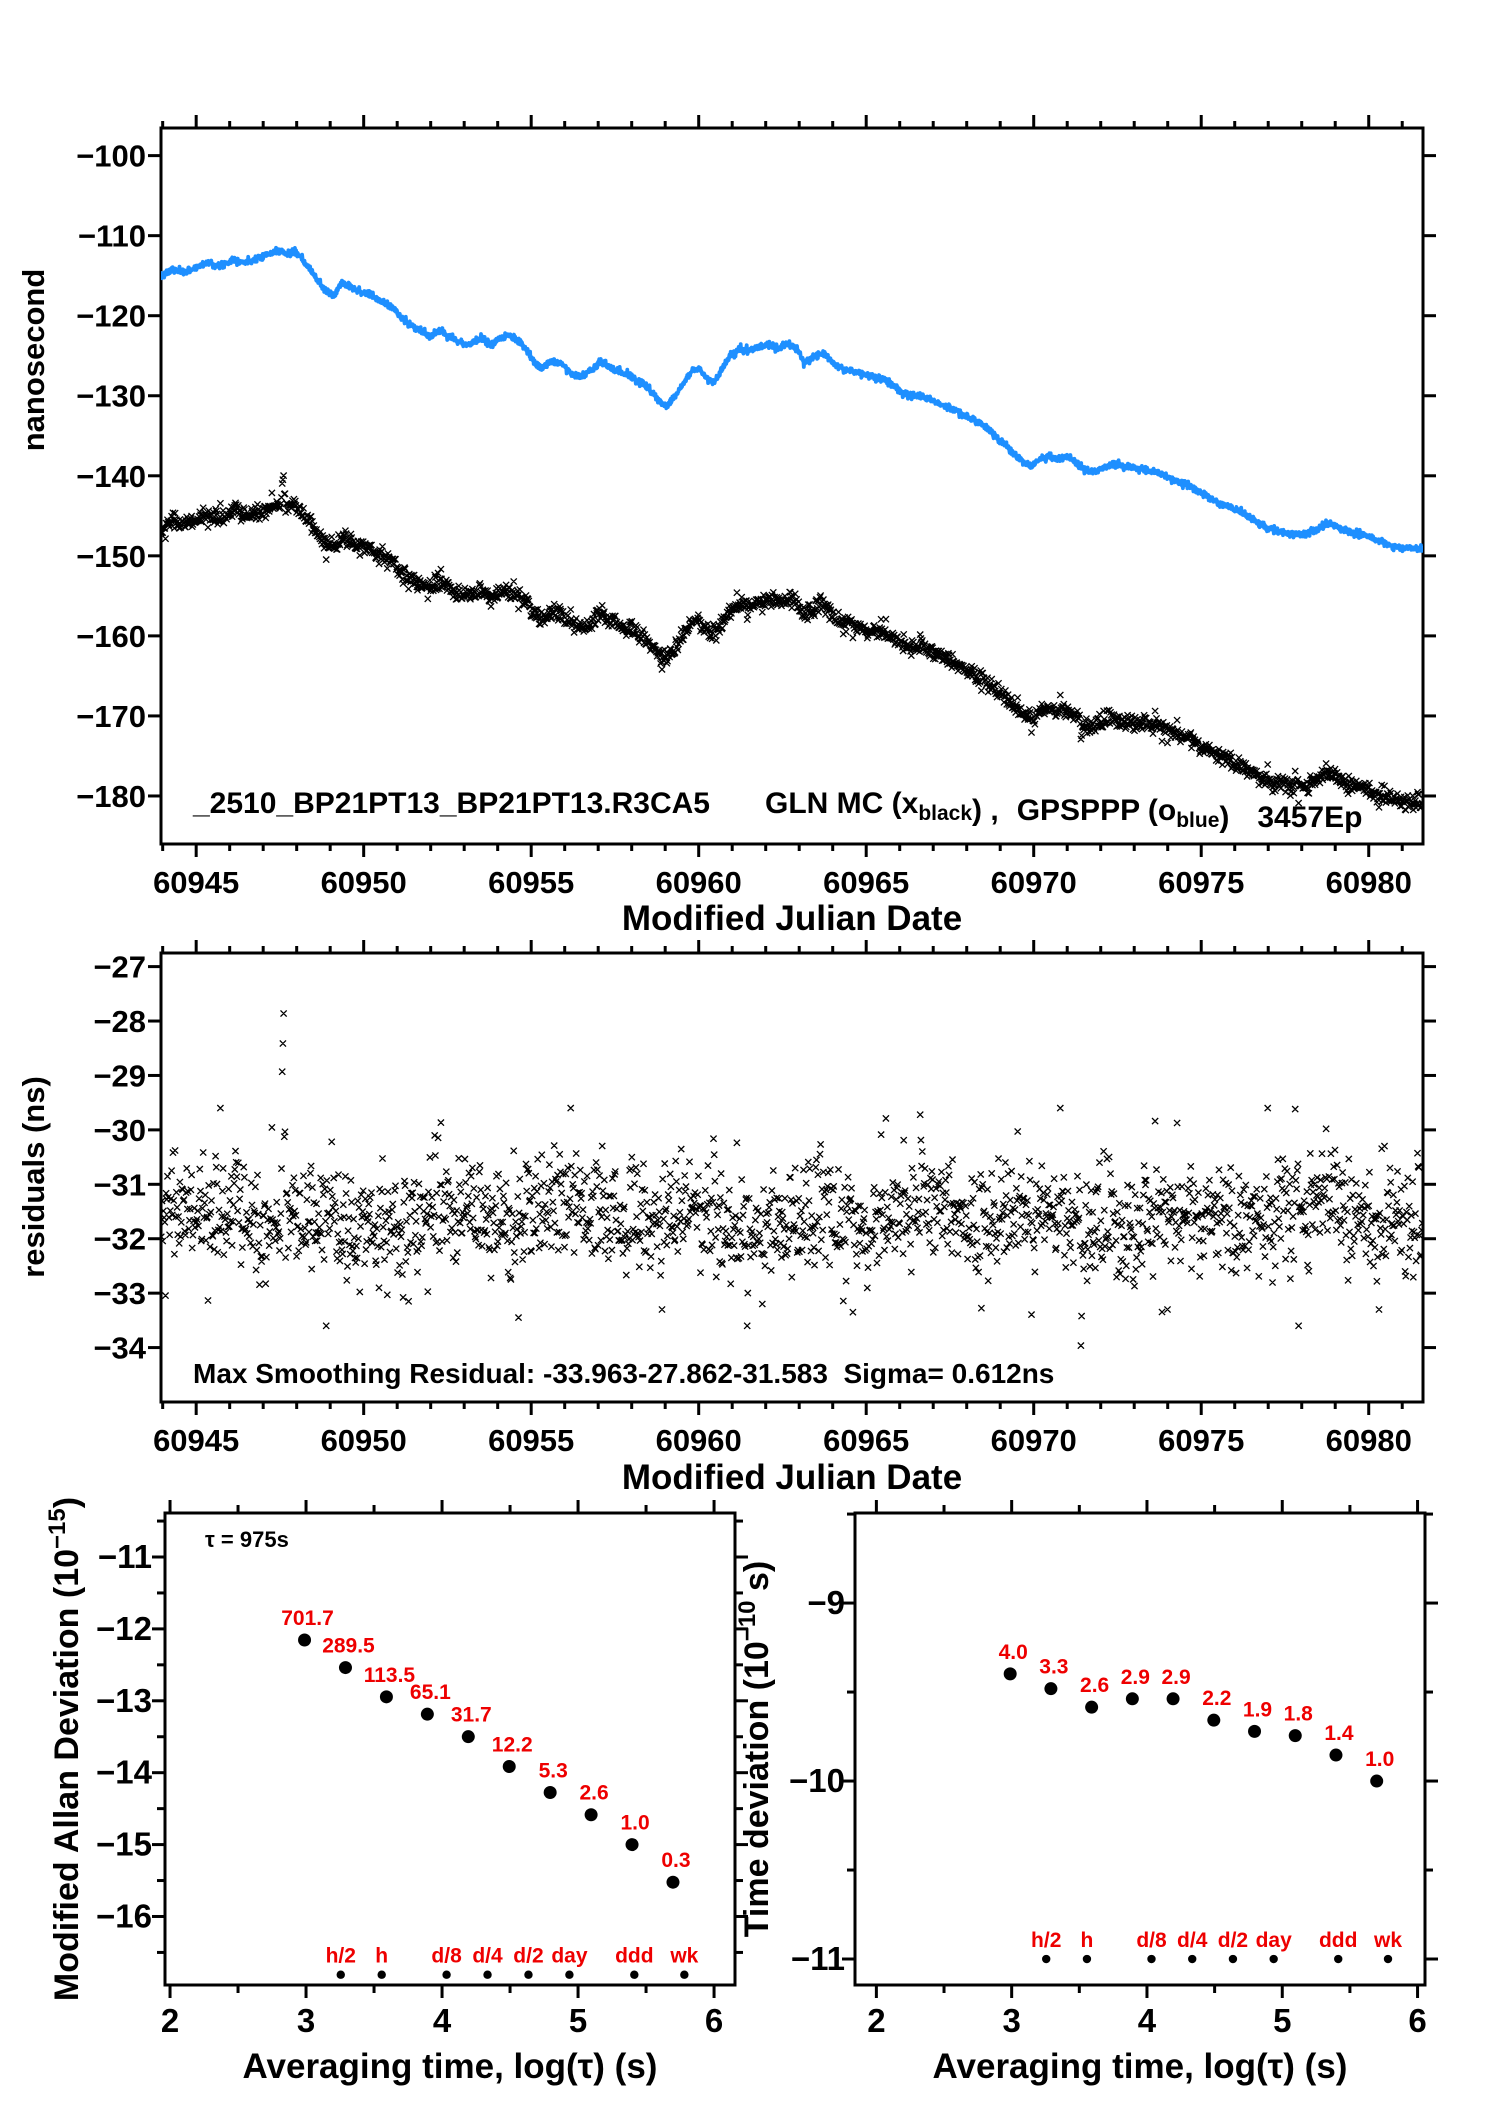  What do you see at coordinates (111, 636) in the screenshot?
I see `top-y-tick-label: −160` at bounding box center [111, 636].